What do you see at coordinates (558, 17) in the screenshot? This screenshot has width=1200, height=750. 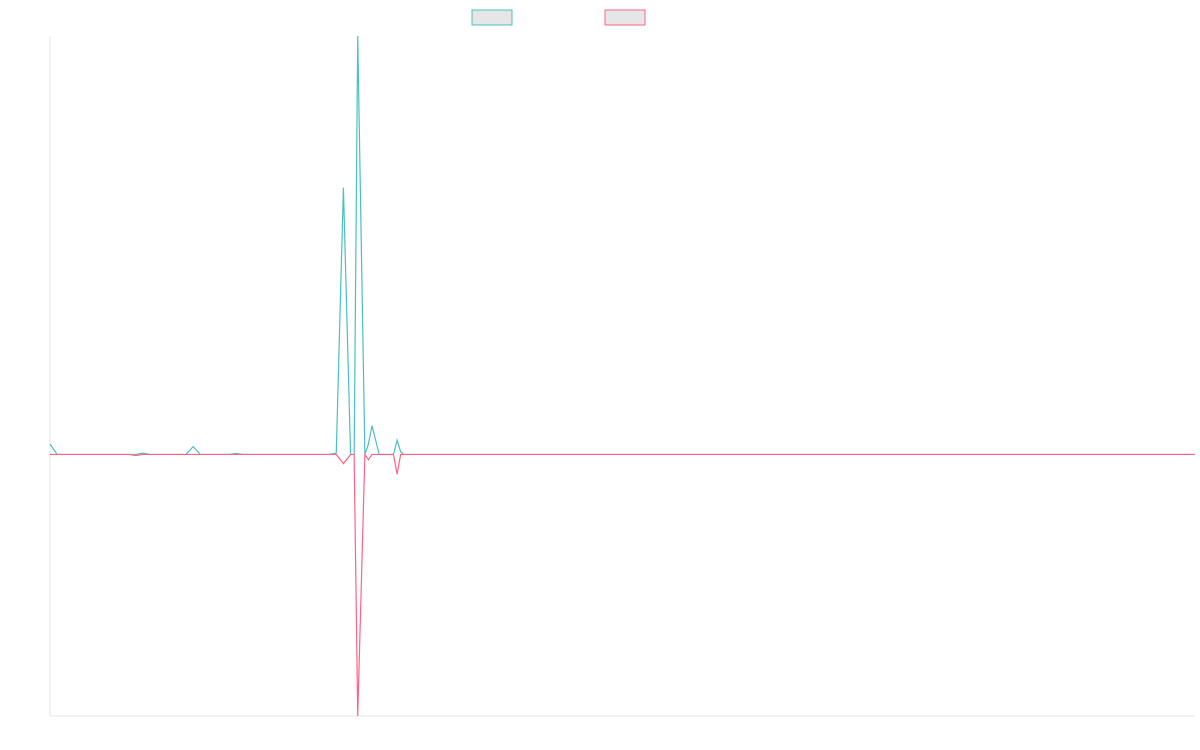 I see `legend` at bounding box center [558, 17].